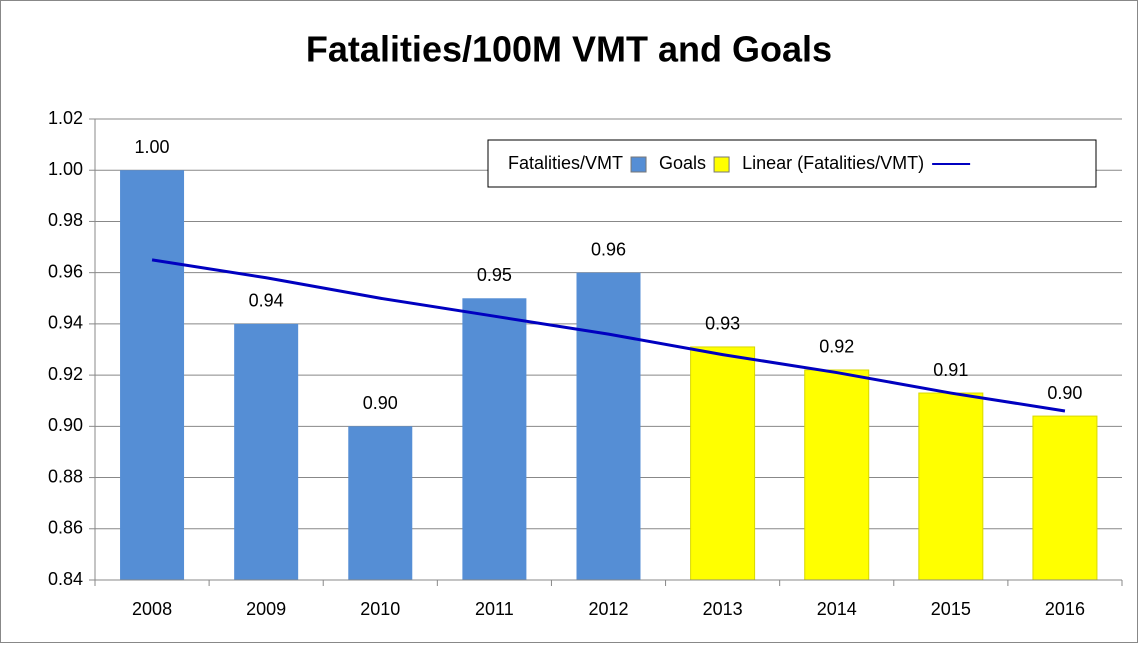 This screenshot has width=1138, height=648. Describe the element at coordinates (266, 301) in the screenshot. I see `data-label: 0.94` at that location.